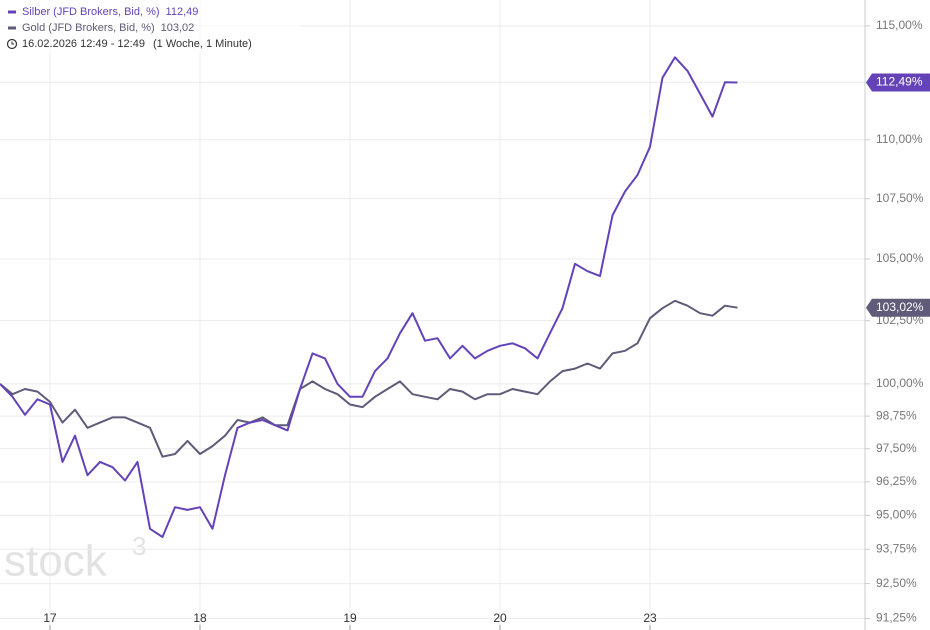 The image size is (930, 630). Describe the element at coordinates (50, 618) in the screenshot. I see `x-tick-label: 17` at that location.